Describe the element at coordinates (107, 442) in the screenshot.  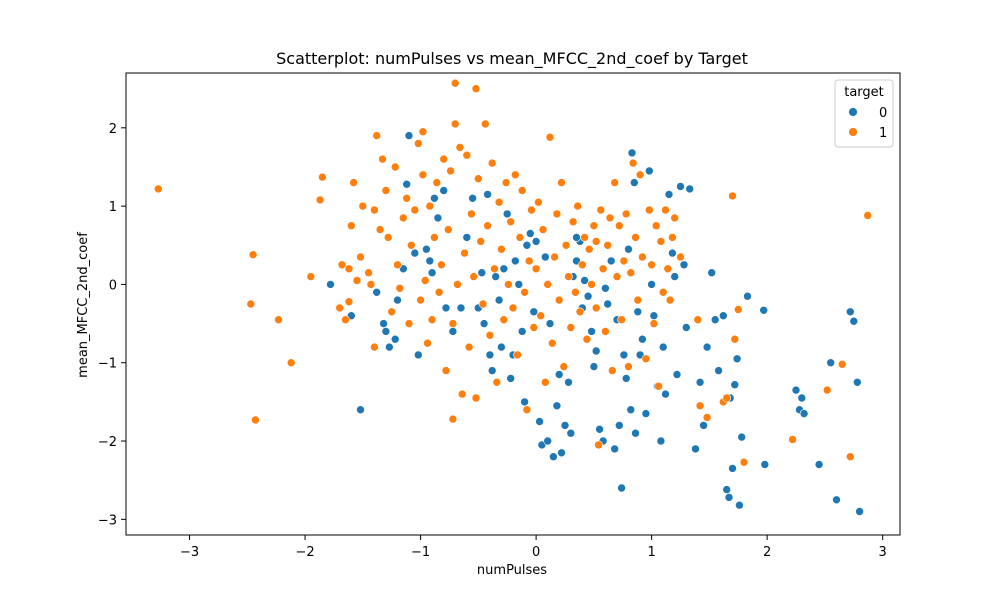
I see `y-tick-label: −2` at that location.